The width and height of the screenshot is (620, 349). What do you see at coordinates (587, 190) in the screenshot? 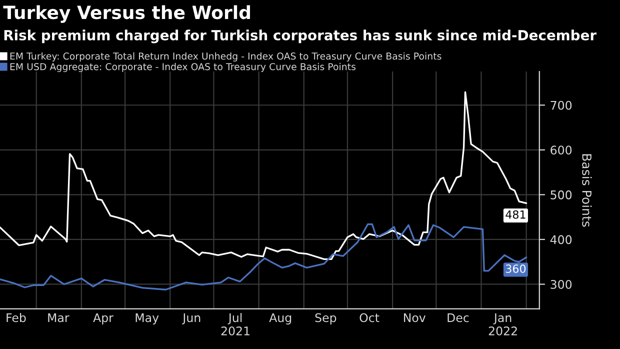
I see `y-axis-title: Basis Points` at bounding box center [587, 190].